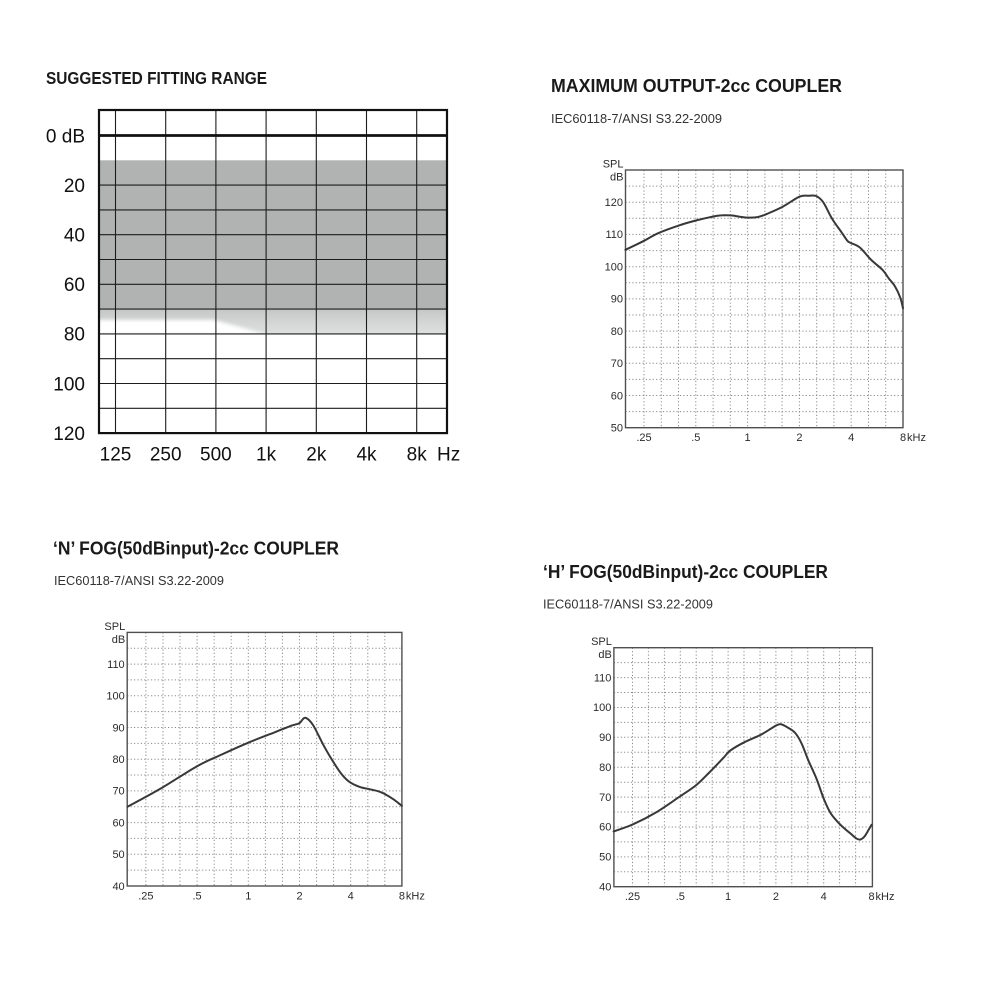 Image resolution: width=1000 pixels, height=1000 pixels. Describe the element at coordinates (685, 572) in the screenshot. I see `svg-text: ‘H’ FOG(50dBinput)-2cc COUPLER` at that location.